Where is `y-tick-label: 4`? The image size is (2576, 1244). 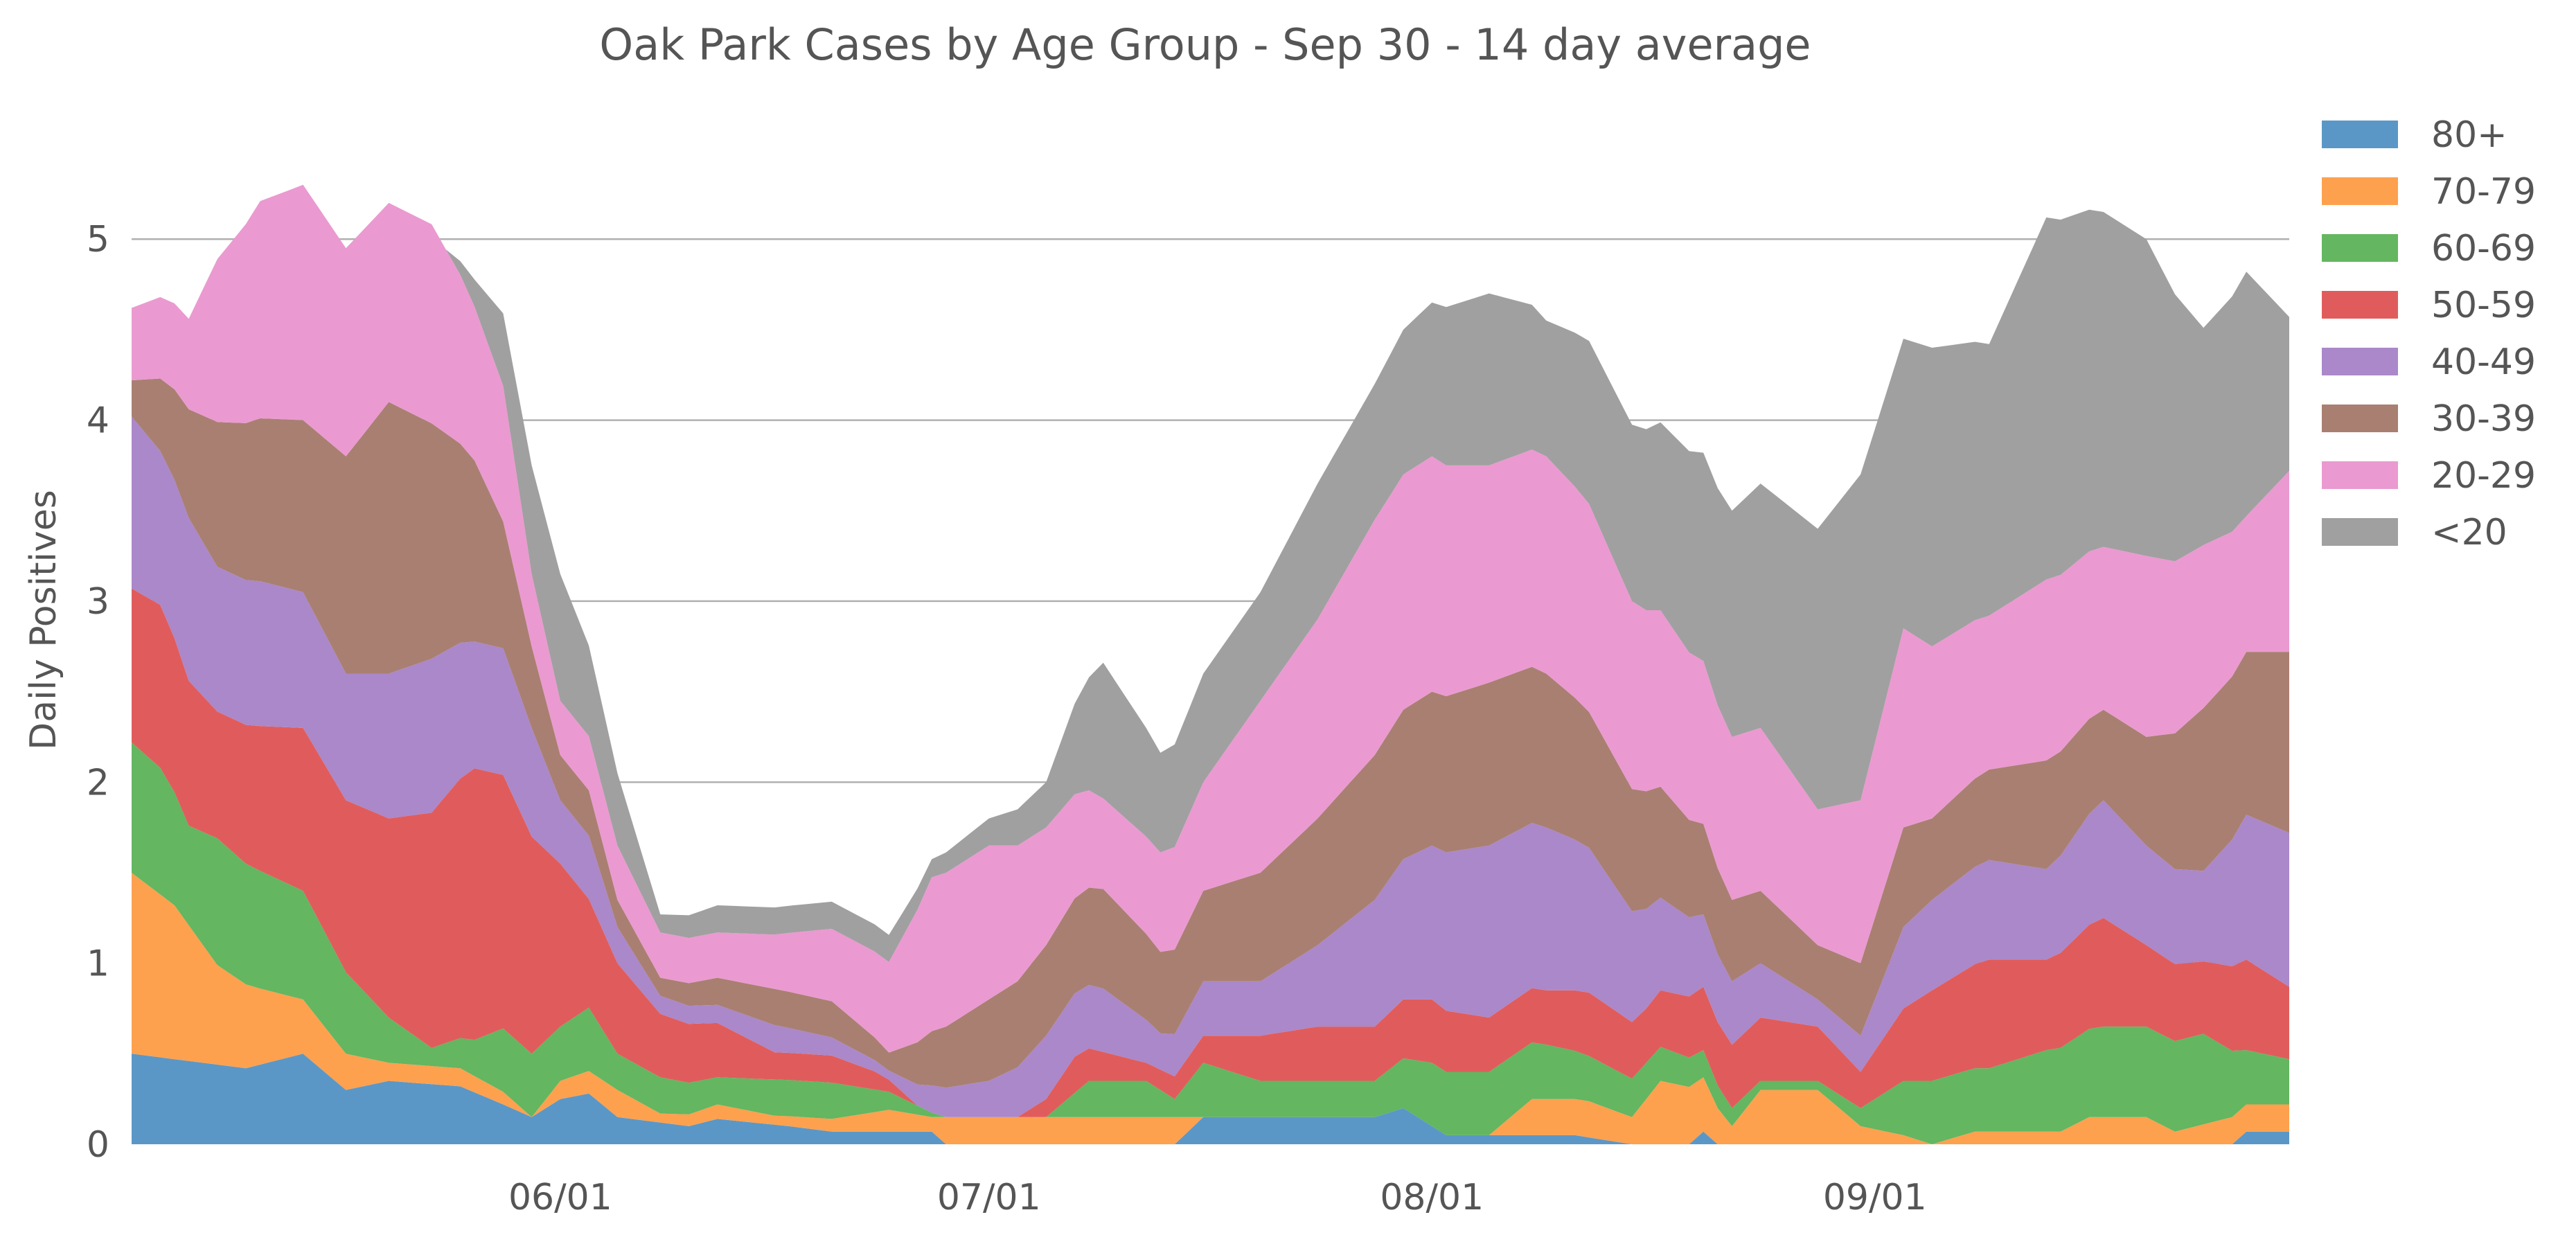
y-tick-label: 4 is located at coordinates (98, 421).